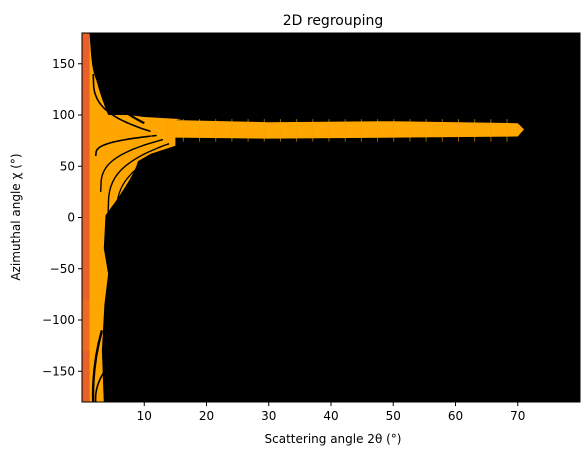 The width and height of the screenshot is (588, 460). I want to click on x-tick-label: 40, so click(330, 416).